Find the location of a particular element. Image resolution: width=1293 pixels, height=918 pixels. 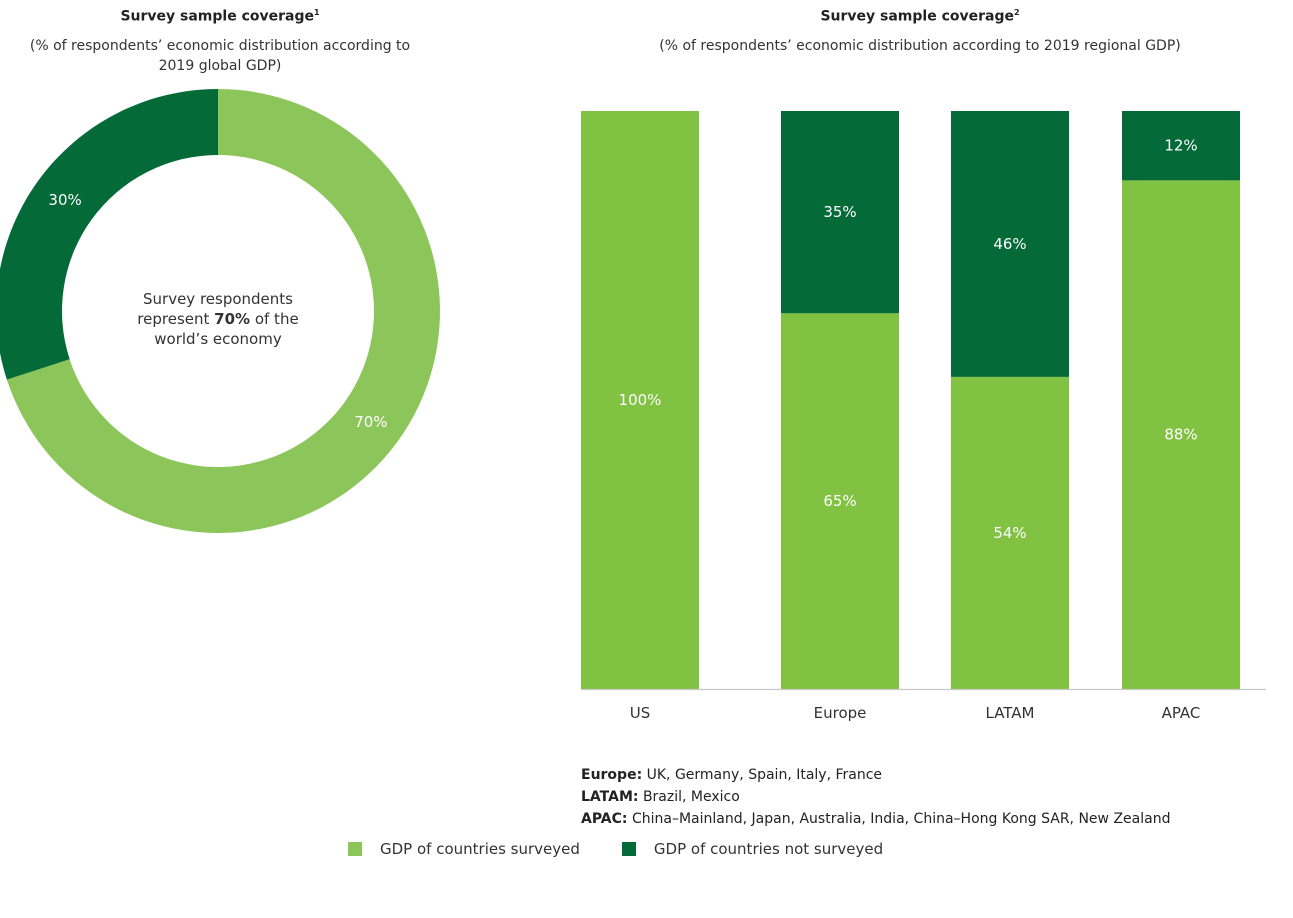

bar-label-europe-surveyed: 65% is located at coordinates (839, 501).